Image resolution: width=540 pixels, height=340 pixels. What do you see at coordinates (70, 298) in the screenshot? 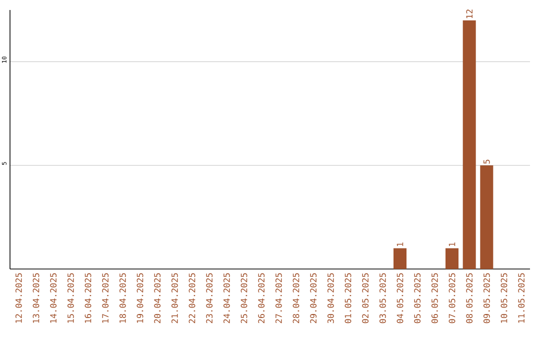
I see `x-tick-label: 15.04.2025` at bounding box center [70, 298].